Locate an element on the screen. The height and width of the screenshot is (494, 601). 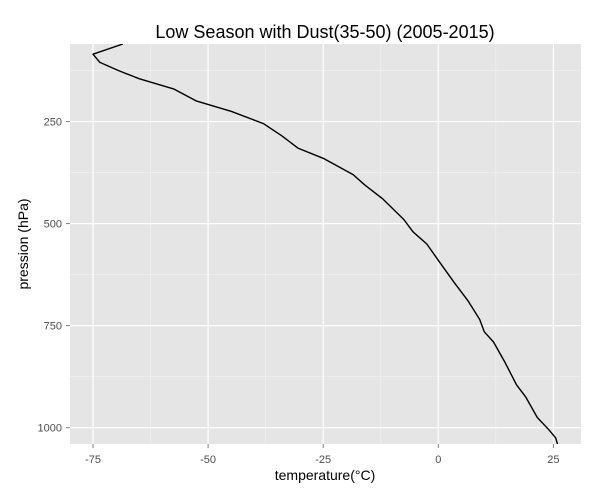
y-axis-title: pression (hPa) is located at coordinates (23, 243).